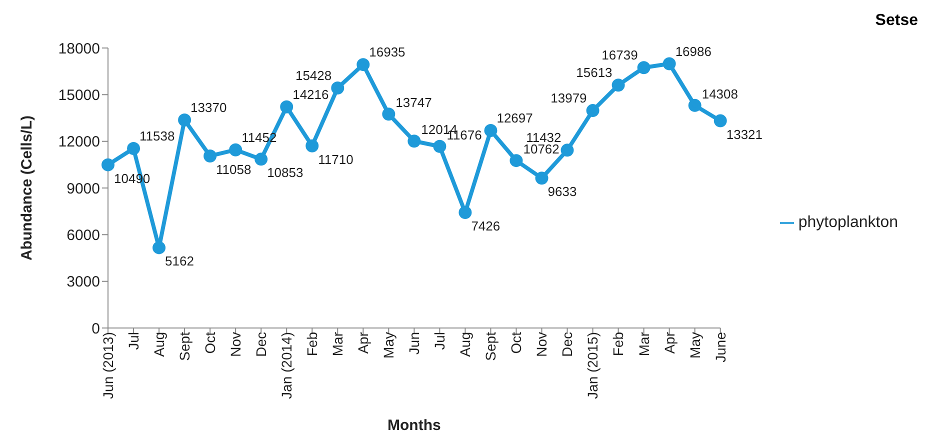 This screenshot has height=446, width=948. Describe the element at coordinates (108, 365) in the screenshot. I see `x-tick-label: Jun (2013)` at that location.